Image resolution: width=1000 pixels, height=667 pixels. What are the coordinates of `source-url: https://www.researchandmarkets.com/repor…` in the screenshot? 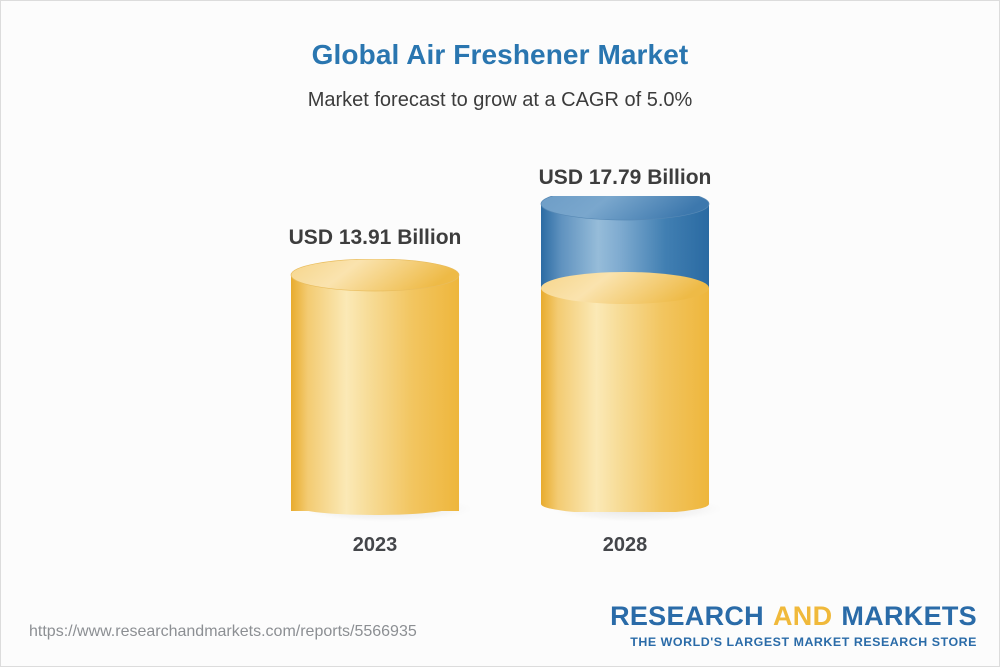 It's located at (223, 631).